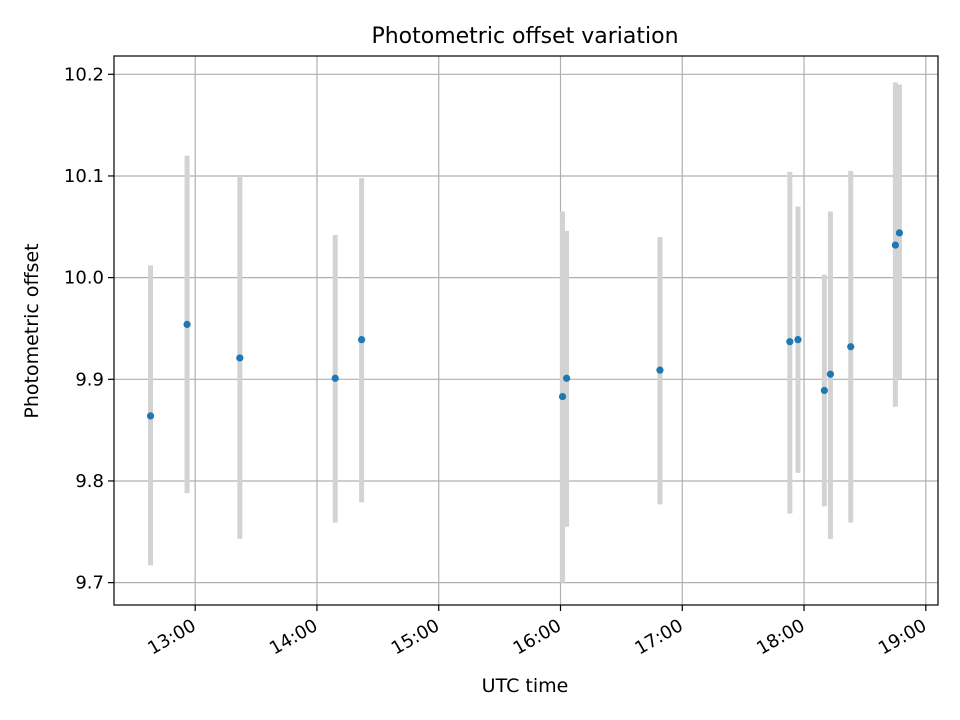 This screenshot has height=720, width=960. Describe the element at coordinates (84, 278) in the screenshot. I see `y-tick-label: 10.0` at that location.